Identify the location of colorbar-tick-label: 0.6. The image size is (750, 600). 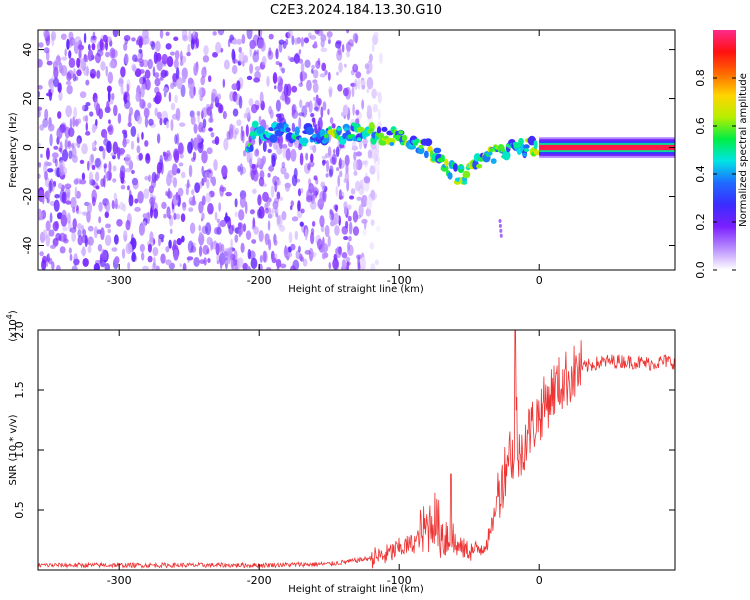
(700, 126).